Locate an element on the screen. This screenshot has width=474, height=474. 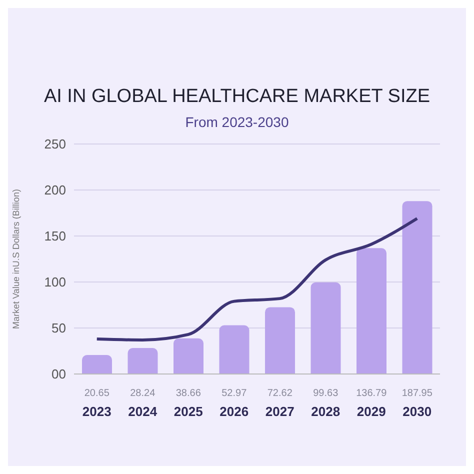
x-tick-label: 2024 is located at coordinates (143, 411).